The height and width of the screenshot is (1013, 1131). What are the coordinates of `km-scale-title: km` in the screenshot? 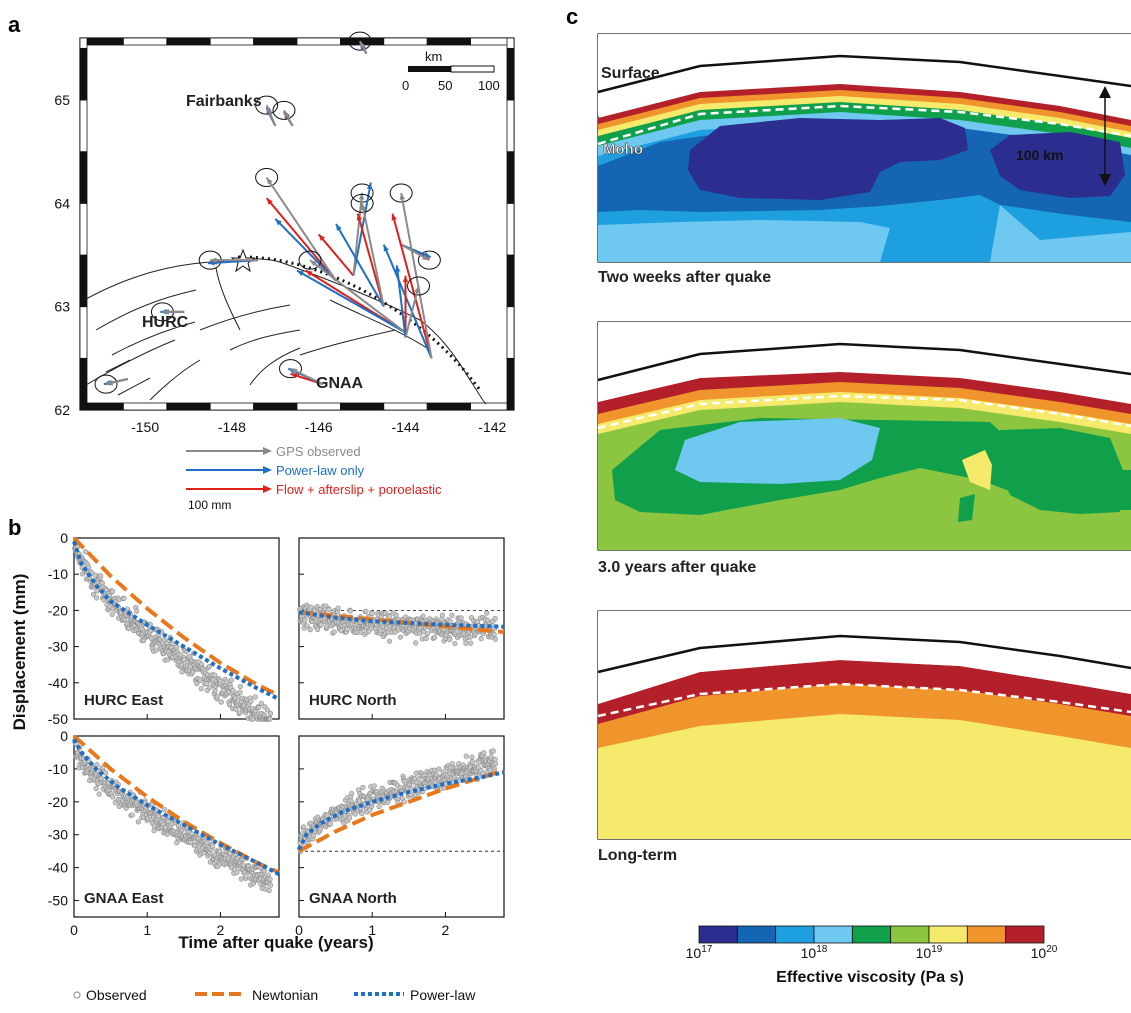 It's located at (433, 56).